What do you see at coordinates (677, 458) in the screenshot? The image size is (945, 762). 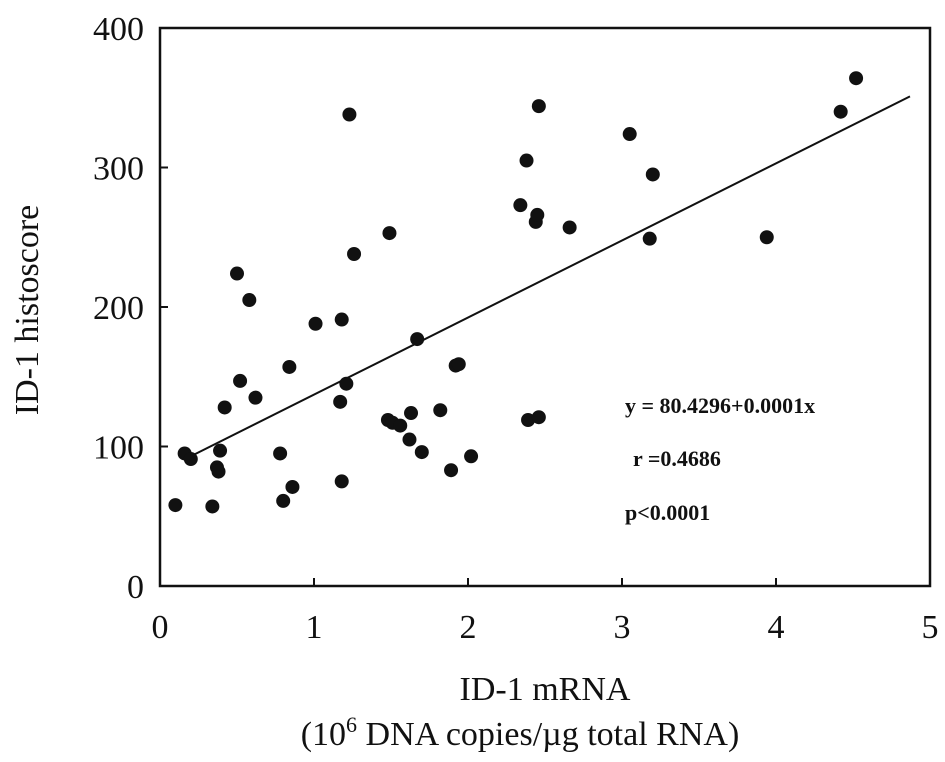 I see `correlation-coefficient: r =0.4686` at bounding box center [677, 458].